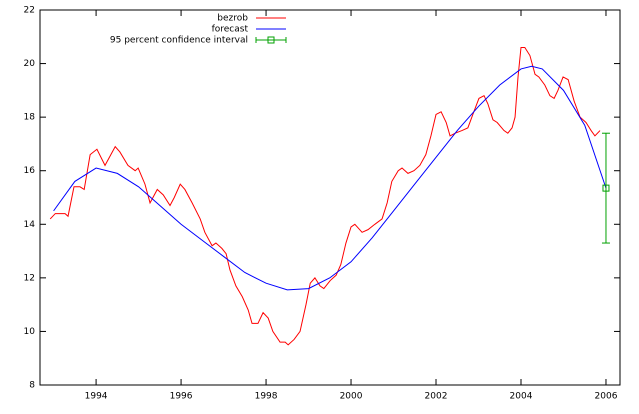  Describe the element at coordinates (30, 64) in the screenshot. I see `y-tick-label: 20` at that location.